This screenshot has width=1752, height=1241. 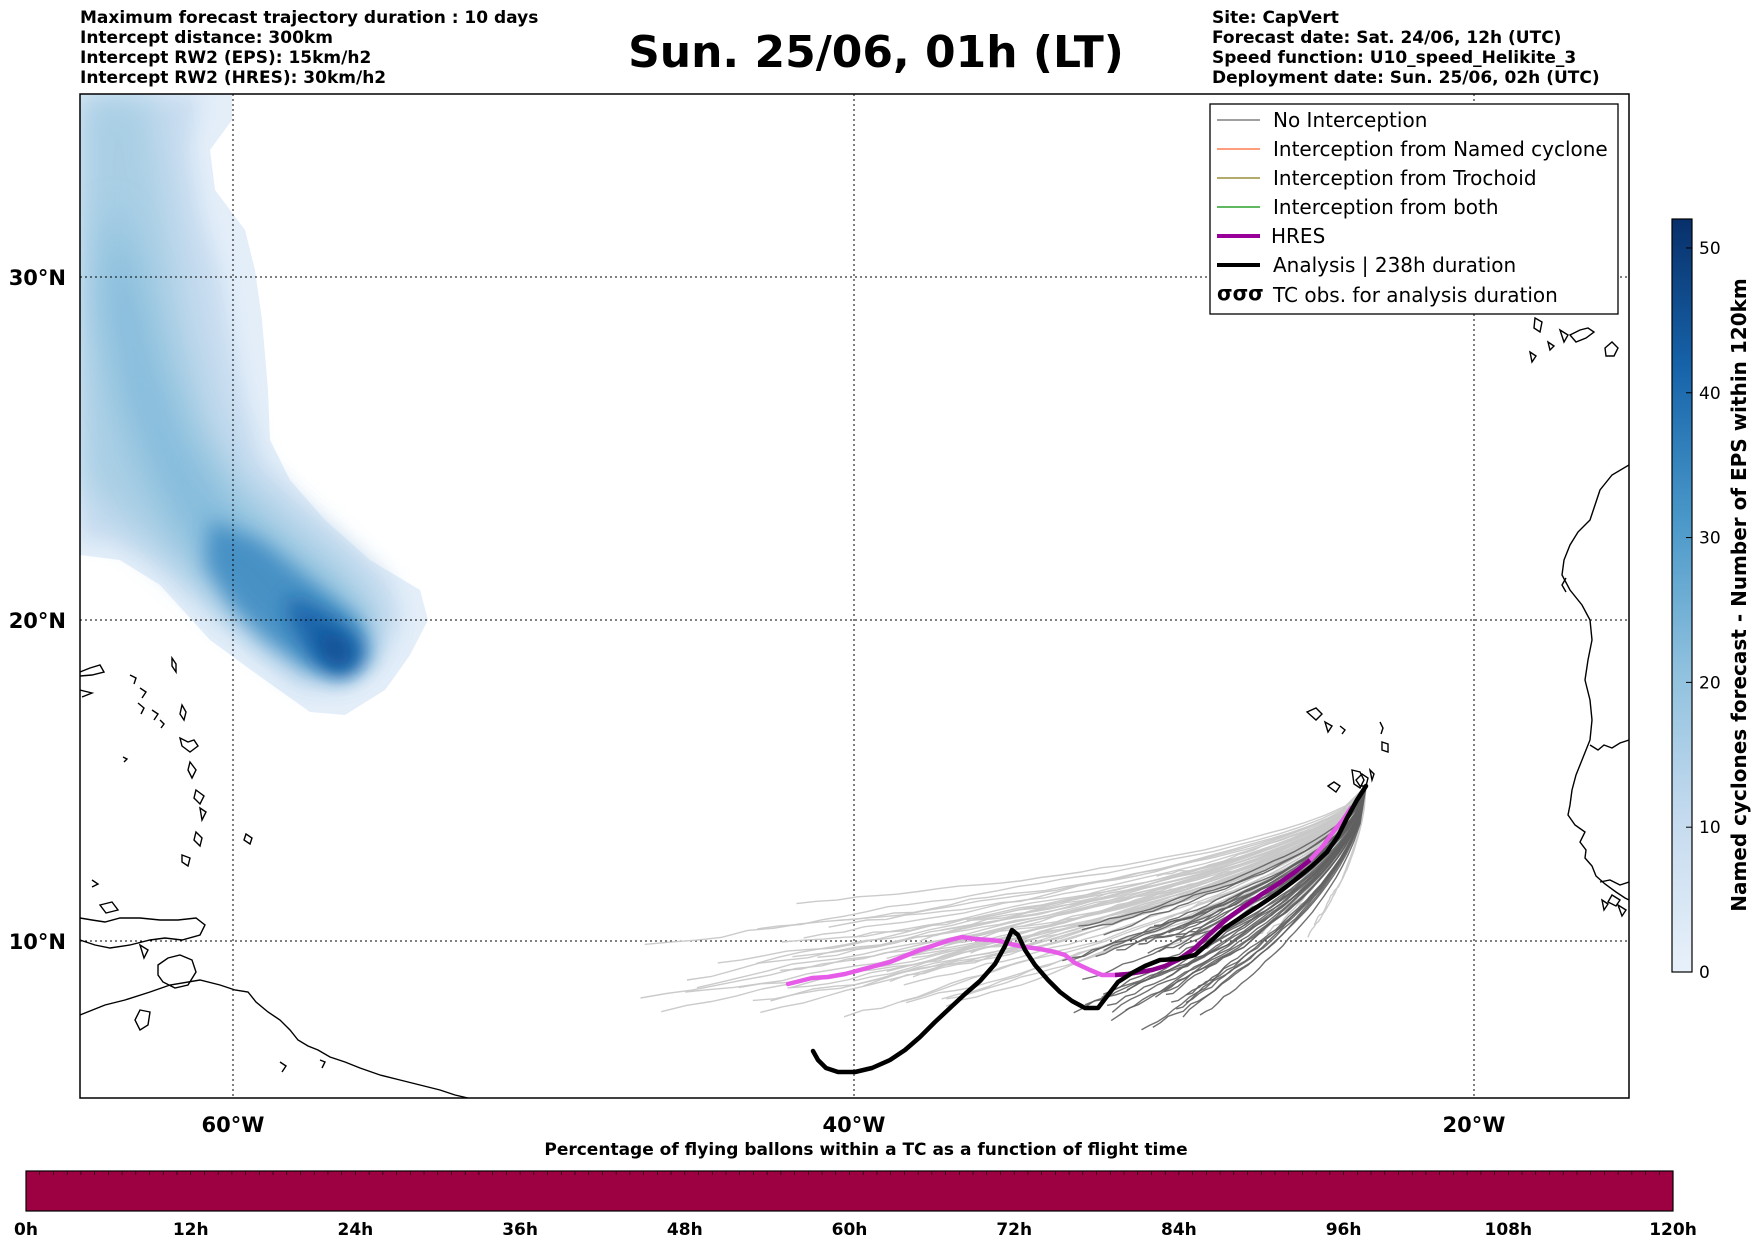 I want to click on lon-tick-label: 20°W, so click(x=1474, y=1125).